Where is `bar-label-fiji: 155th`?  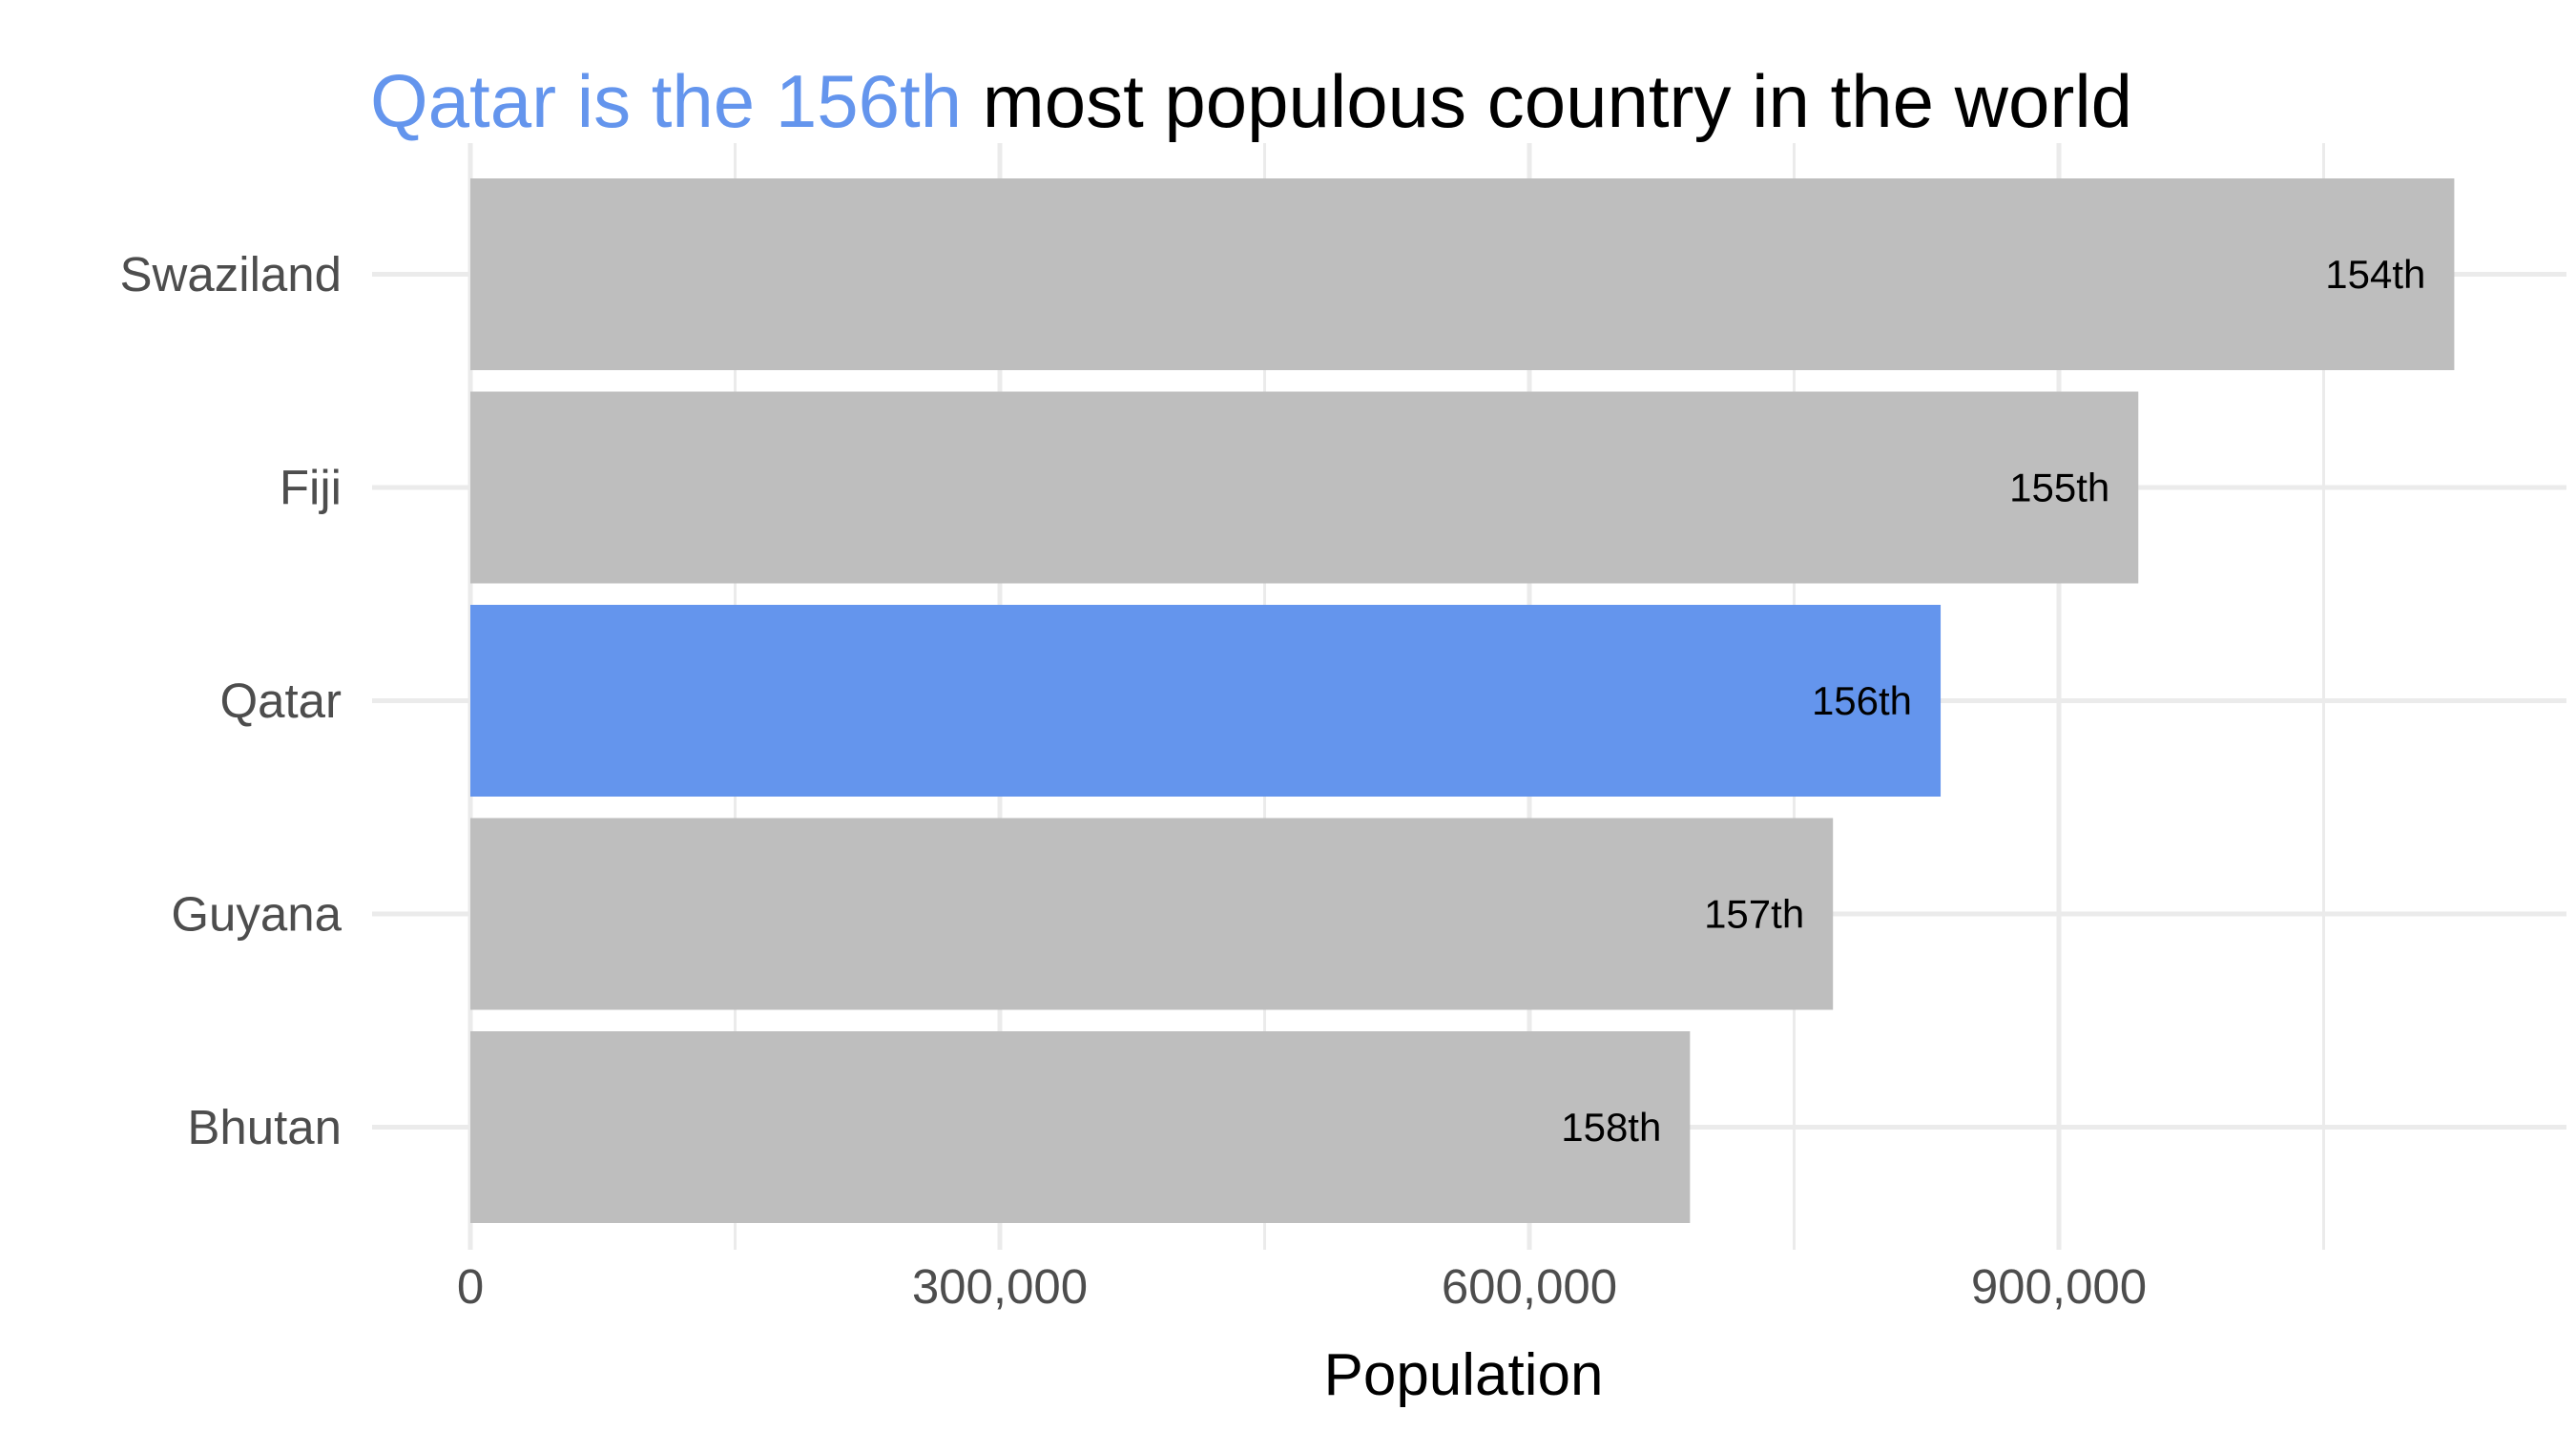
bar-label-fiji: 155th is located at coordinates (2059, 488).